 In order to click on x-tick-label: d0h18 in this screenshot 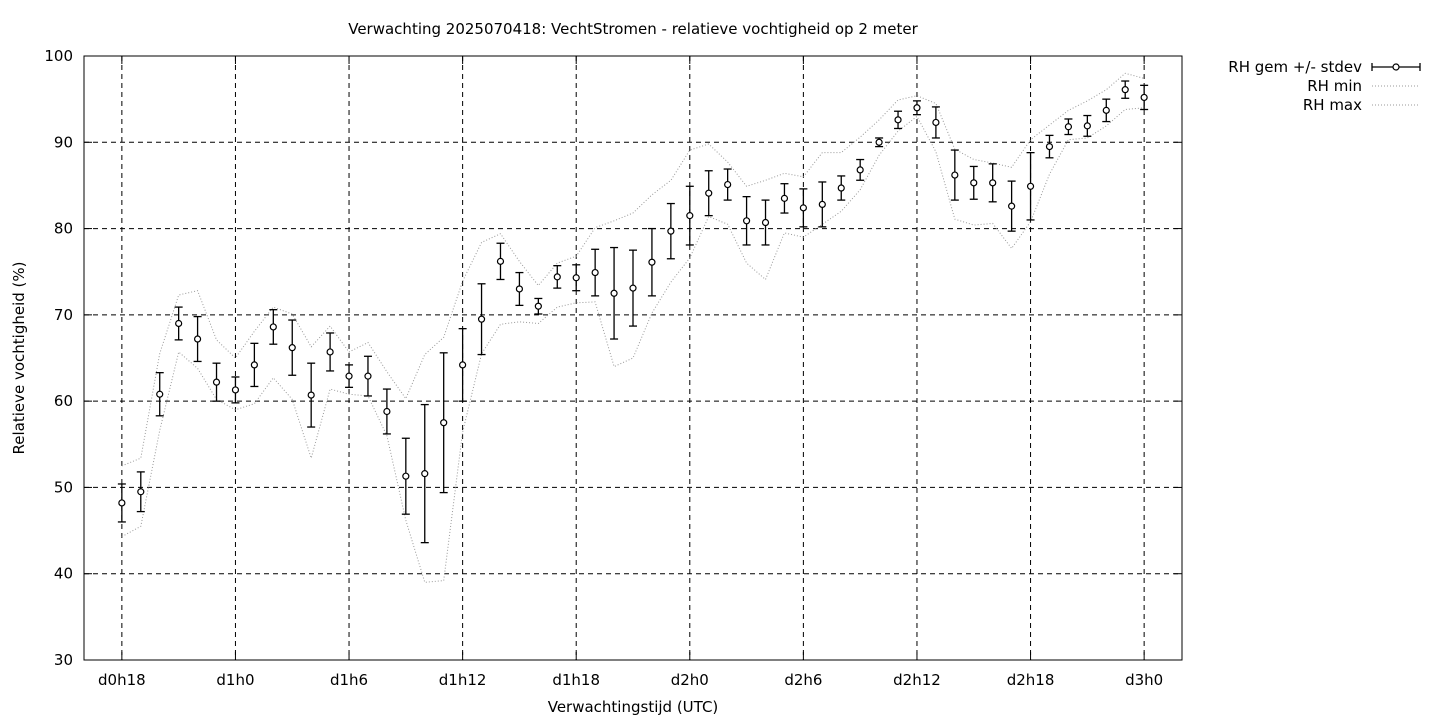, I will do `click(122, 680)`.